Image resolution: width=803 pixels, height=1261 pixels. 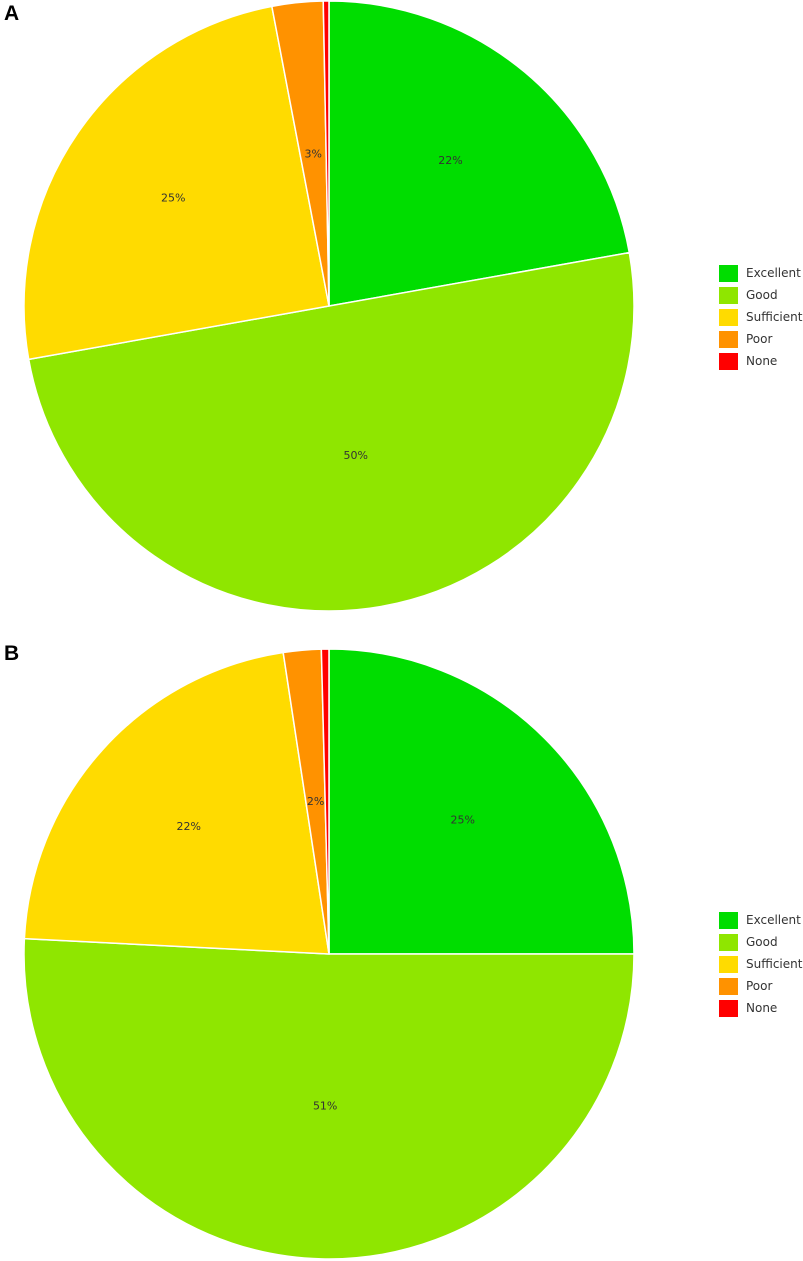 I want to click on legend-b: Excellent Good Sufficient Poor None, so click(x=760, y=964).